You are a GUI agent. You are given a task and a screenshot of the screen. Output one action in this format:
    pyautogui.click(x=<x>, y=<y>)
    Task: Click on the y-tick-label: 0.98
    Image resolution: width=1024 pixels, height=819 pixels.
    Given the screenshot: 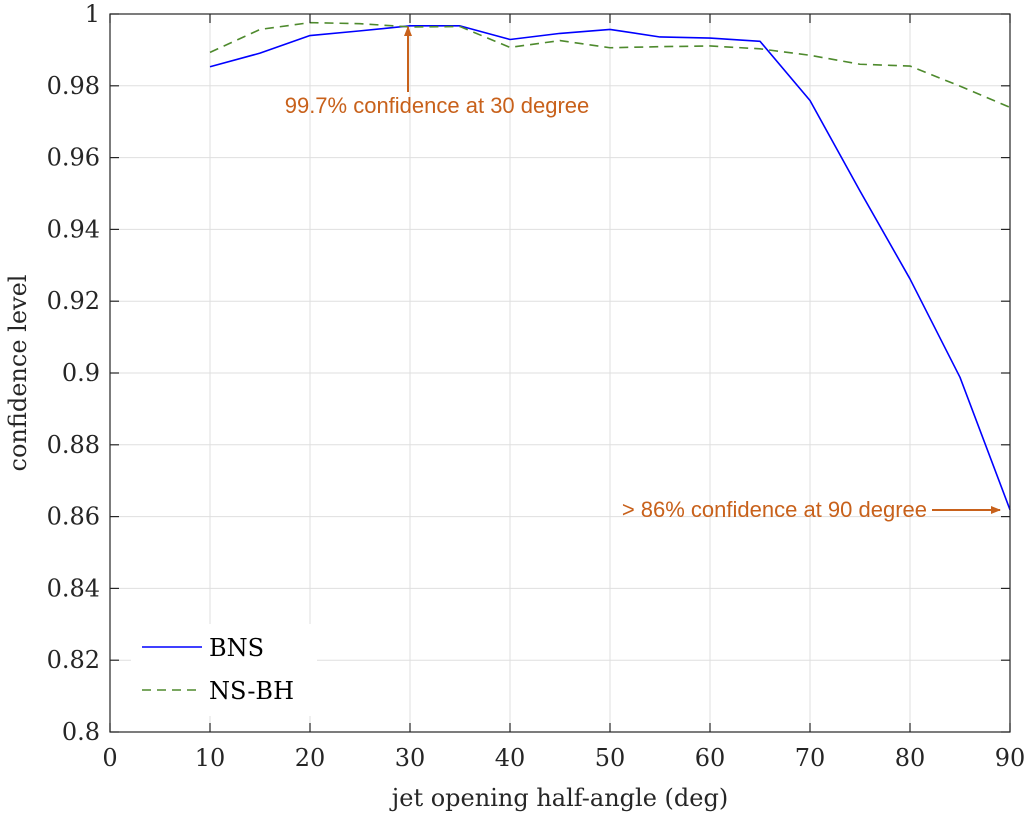 What is the action you would take?
    pyautogui.click(x=73, y=86)
    